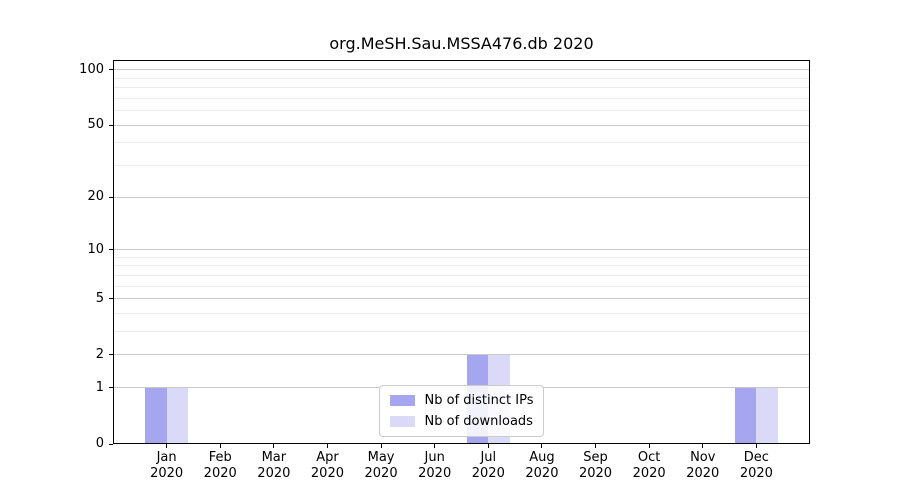 The height and width of the screenshot is (500, 900). Describe the element at coordinates (703, 457) in the screenshot. I see `x-axis-tick-label-month: Nov` at that location.